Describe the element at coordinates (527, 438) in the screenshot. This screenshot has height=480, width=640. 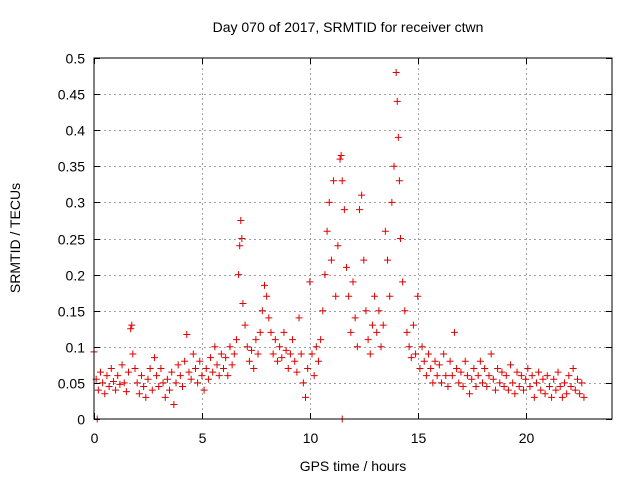
I see `x-tick-label: 20` at that location.